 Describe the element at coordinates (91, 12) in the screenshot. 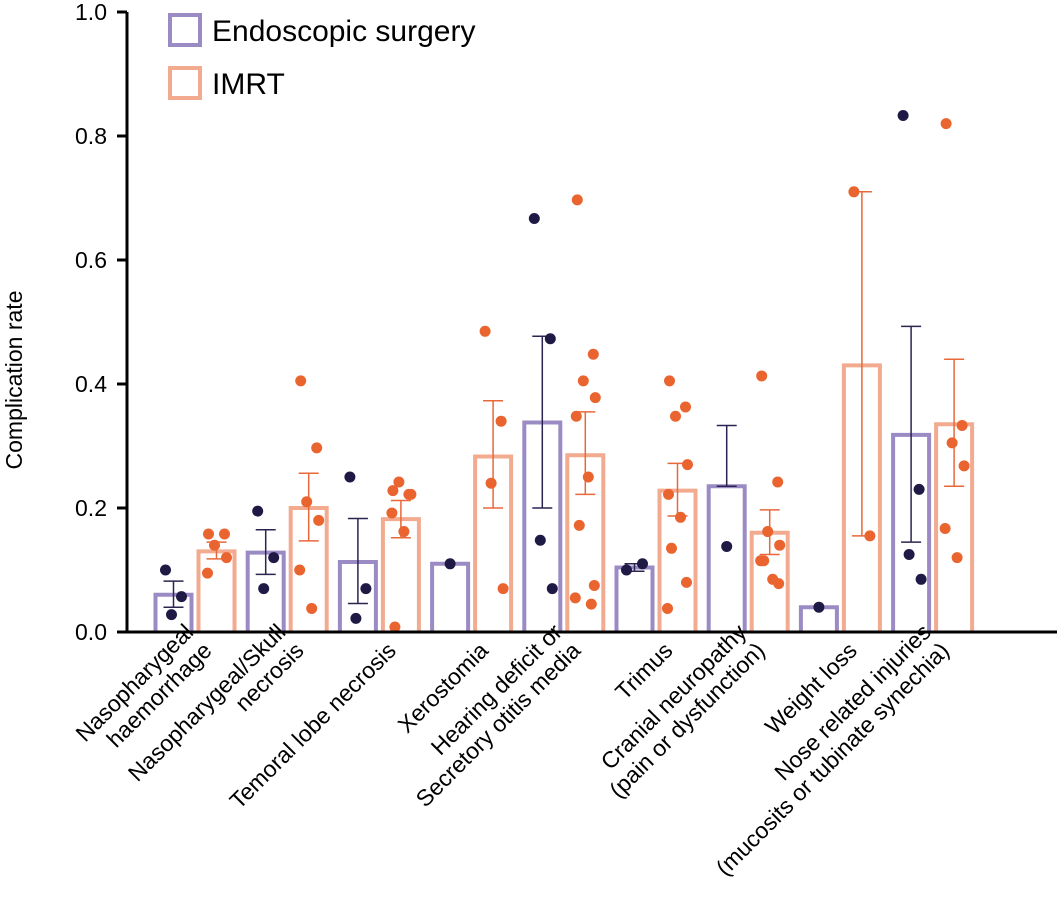

I see `y-tick-label-5: 1.0` at that location.